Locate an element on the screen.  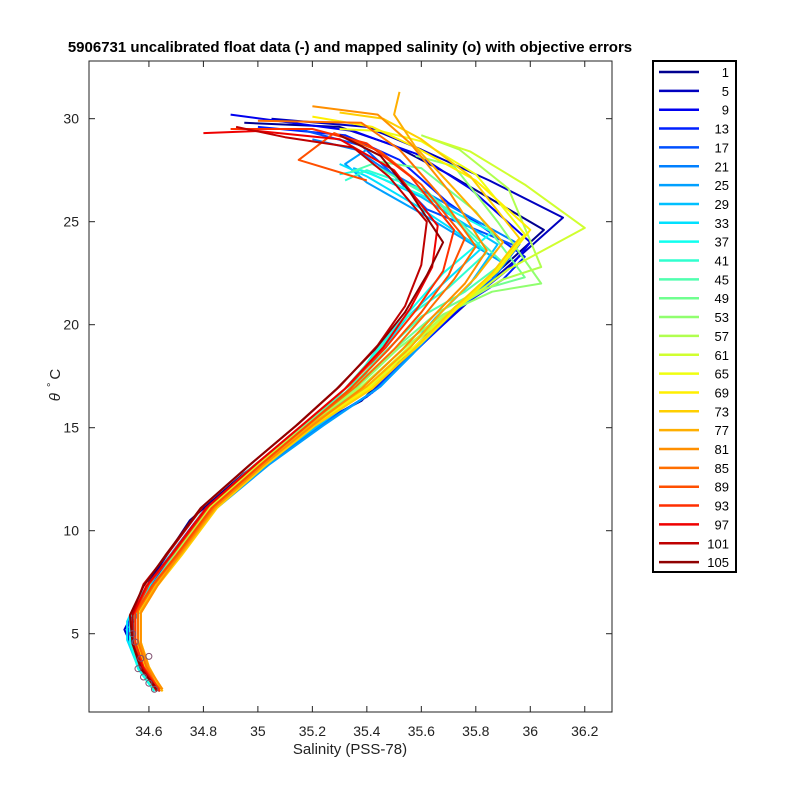
legend-item: 9 is located at coordinates (694, 110).